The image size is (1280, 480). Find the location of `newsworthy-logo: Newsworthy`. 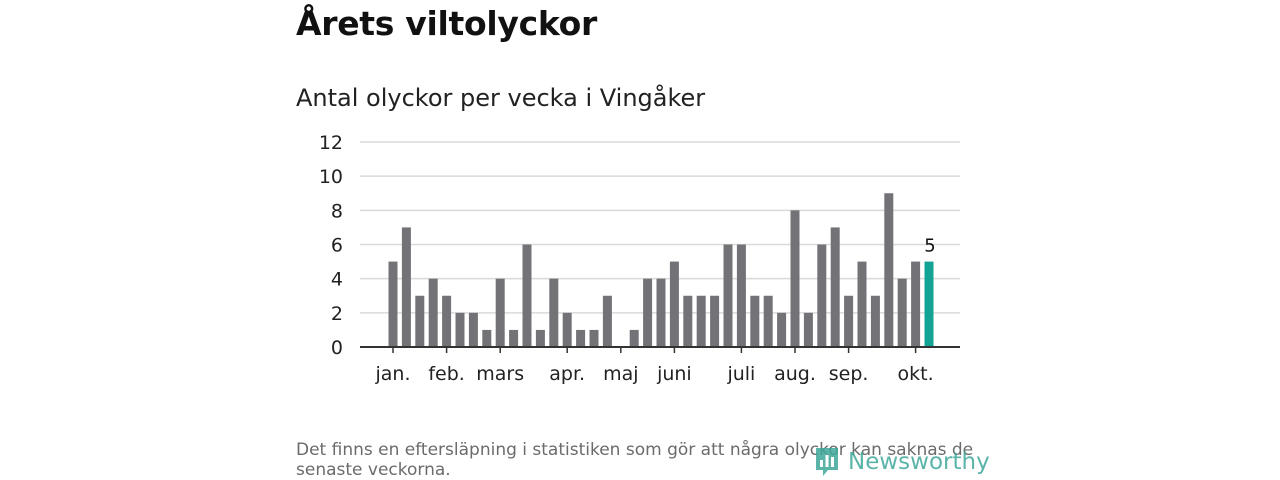

newsworthy-logo: Newsworthy is located at coordinates (902, 462).